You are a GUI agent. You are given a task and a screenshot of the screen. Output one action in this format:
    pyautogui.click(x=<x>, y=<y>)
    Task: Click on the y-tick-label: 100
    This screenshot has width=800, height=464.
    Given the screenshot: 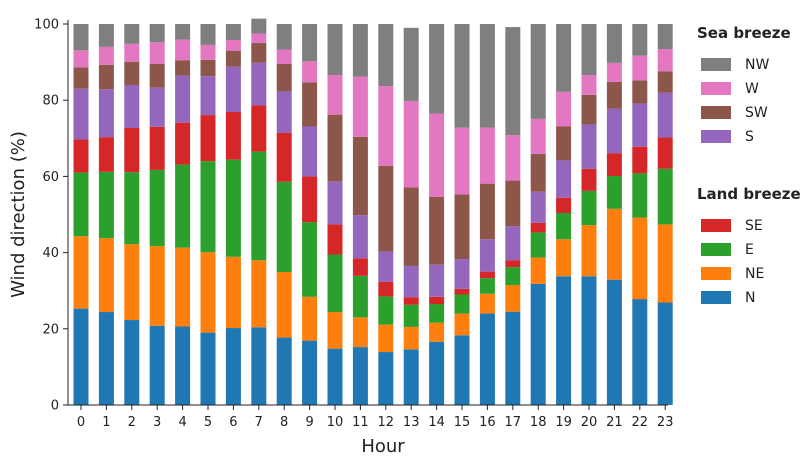 What is the action you would take?
    pyautogui.click(x=46, y=25)
    